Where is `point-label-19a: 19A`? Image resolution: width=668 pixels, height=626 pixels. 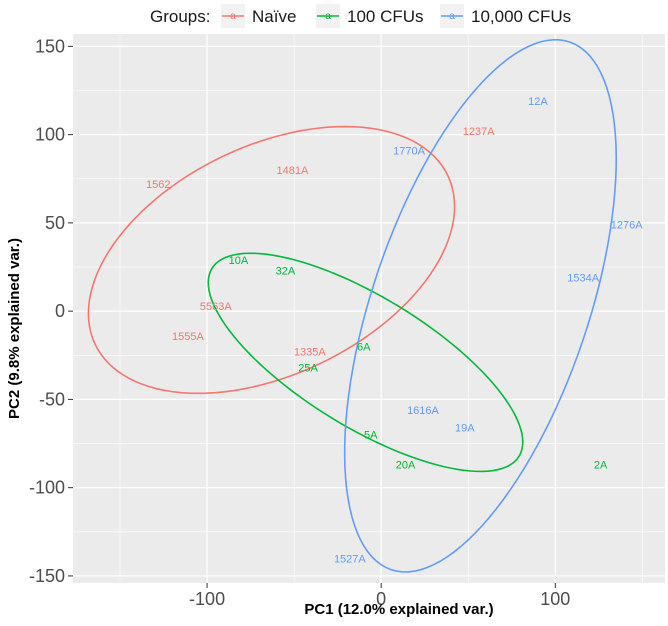 point-label-19a: 19A is located at coordinates (465, 429).